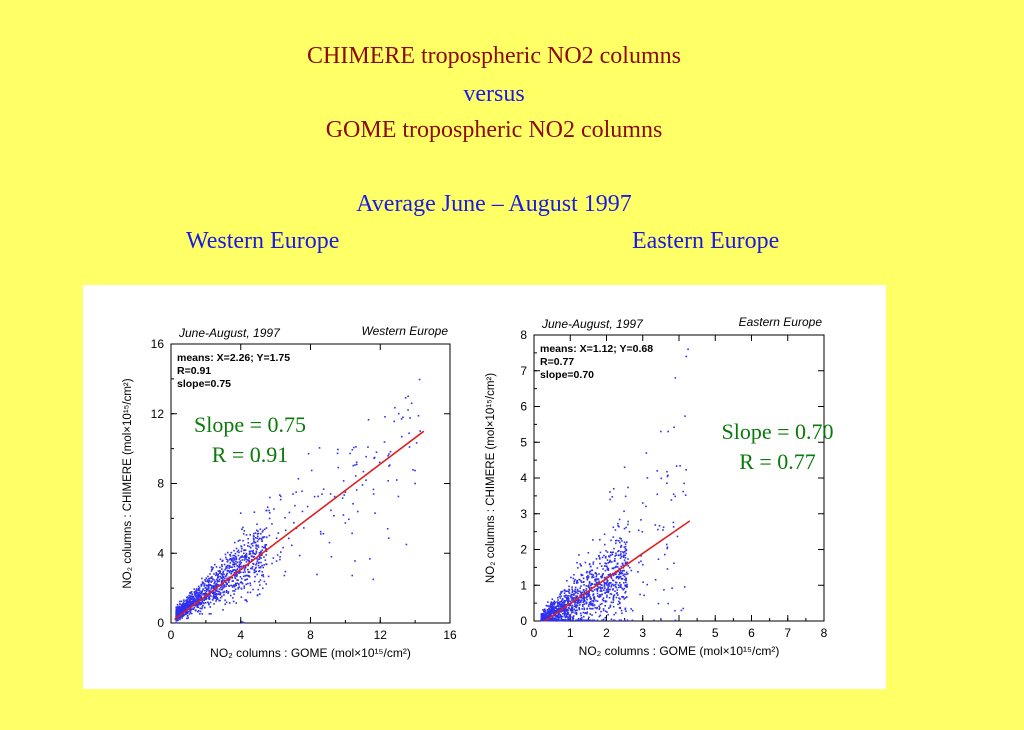  Describe the element at coordinates (606, 633) in the screenshot. I see `east-x-tick-label: 2` at that location.